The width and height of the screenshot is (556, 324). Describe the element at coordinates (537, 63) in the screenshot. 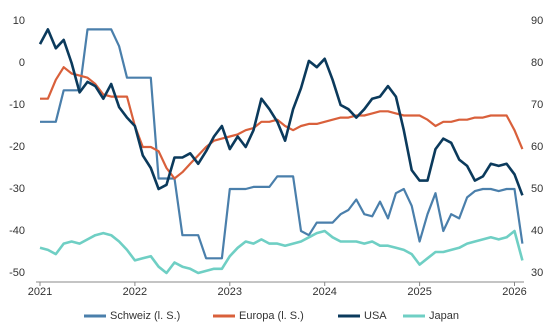

I see `y2-tick-label: 80` at that location.